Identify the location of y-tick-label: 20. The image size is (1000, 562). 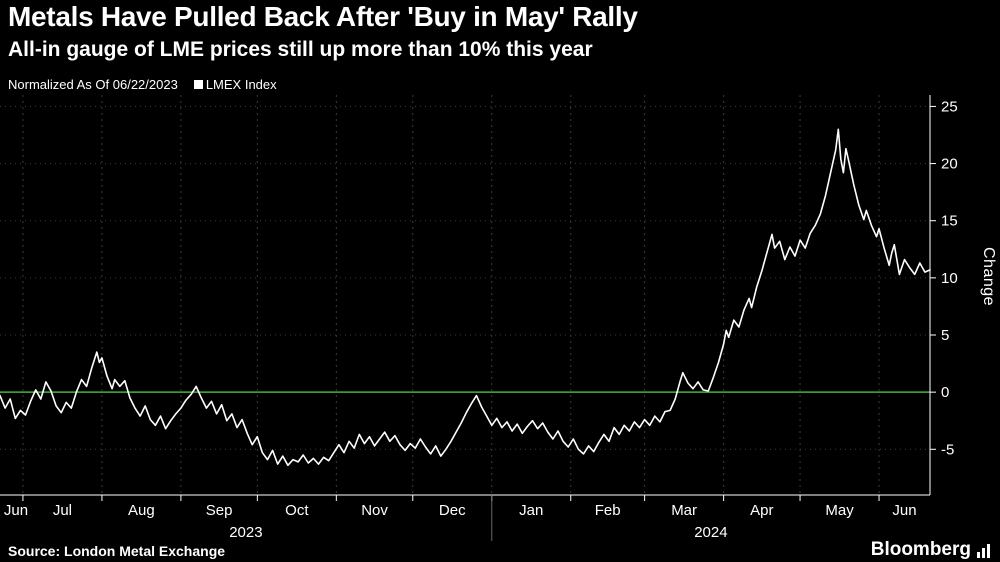
(949, 164).